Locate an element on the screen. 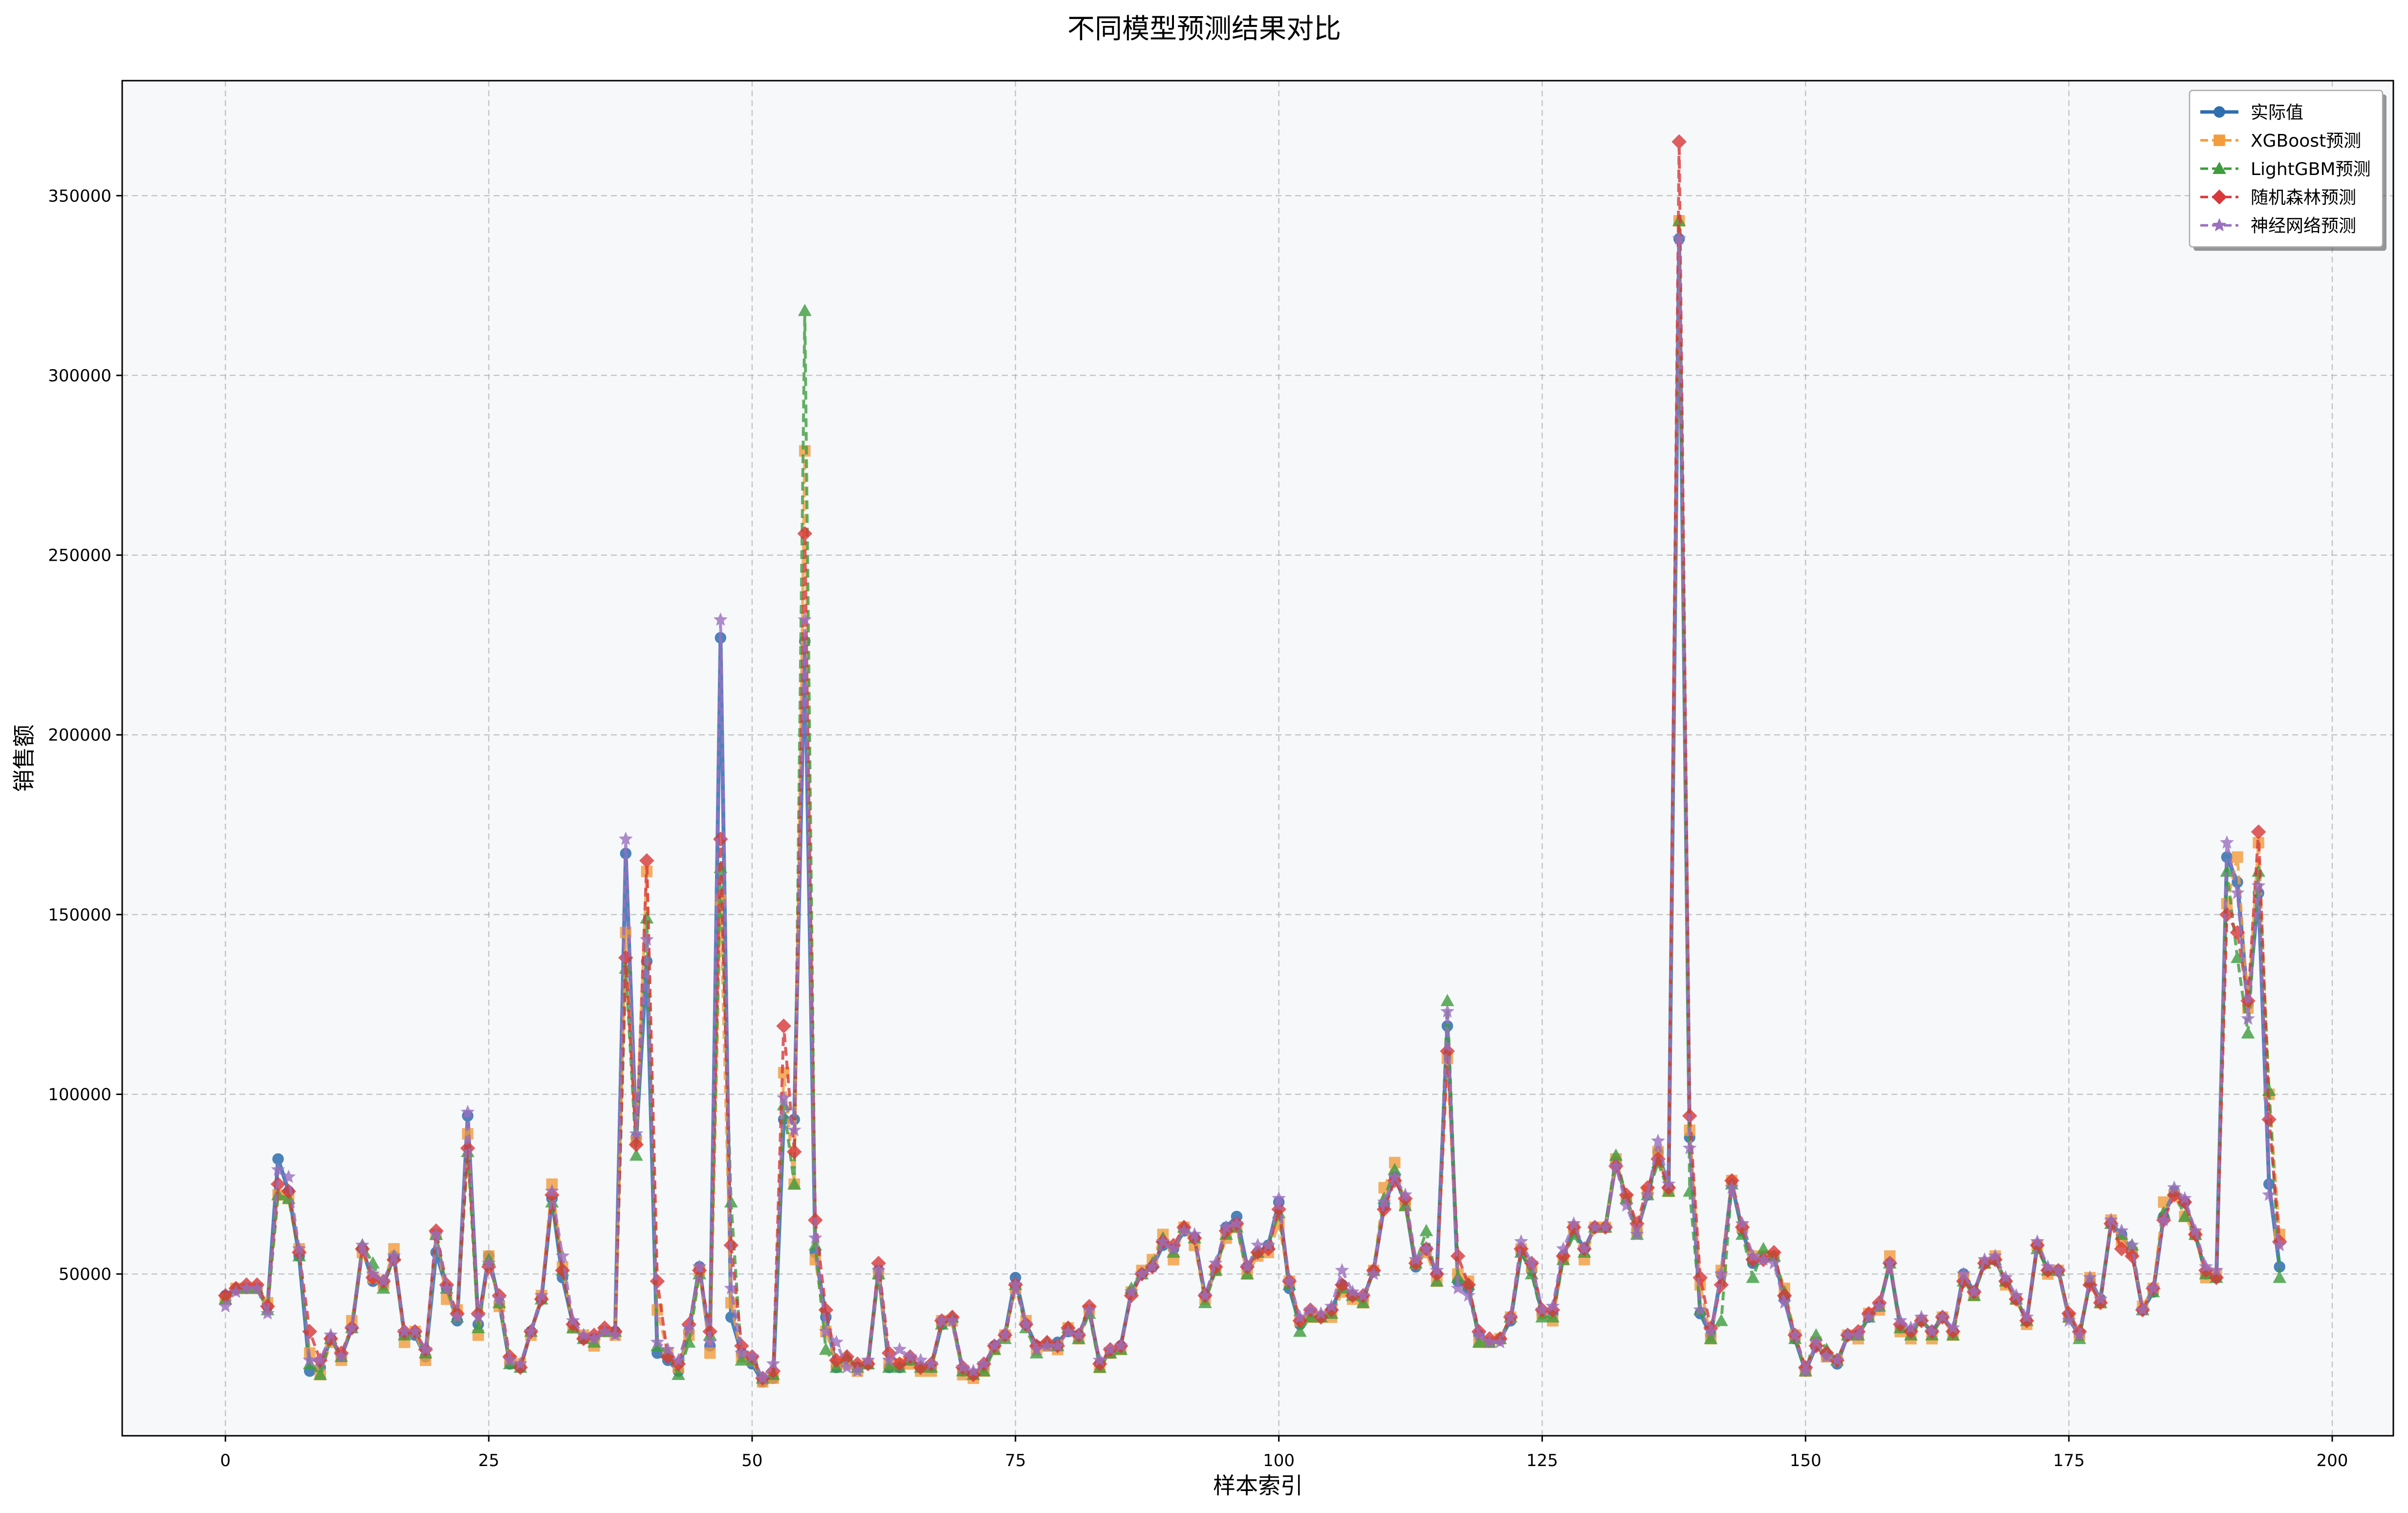  y-axis-title: 销售额 is located at coordinates (24, 758).